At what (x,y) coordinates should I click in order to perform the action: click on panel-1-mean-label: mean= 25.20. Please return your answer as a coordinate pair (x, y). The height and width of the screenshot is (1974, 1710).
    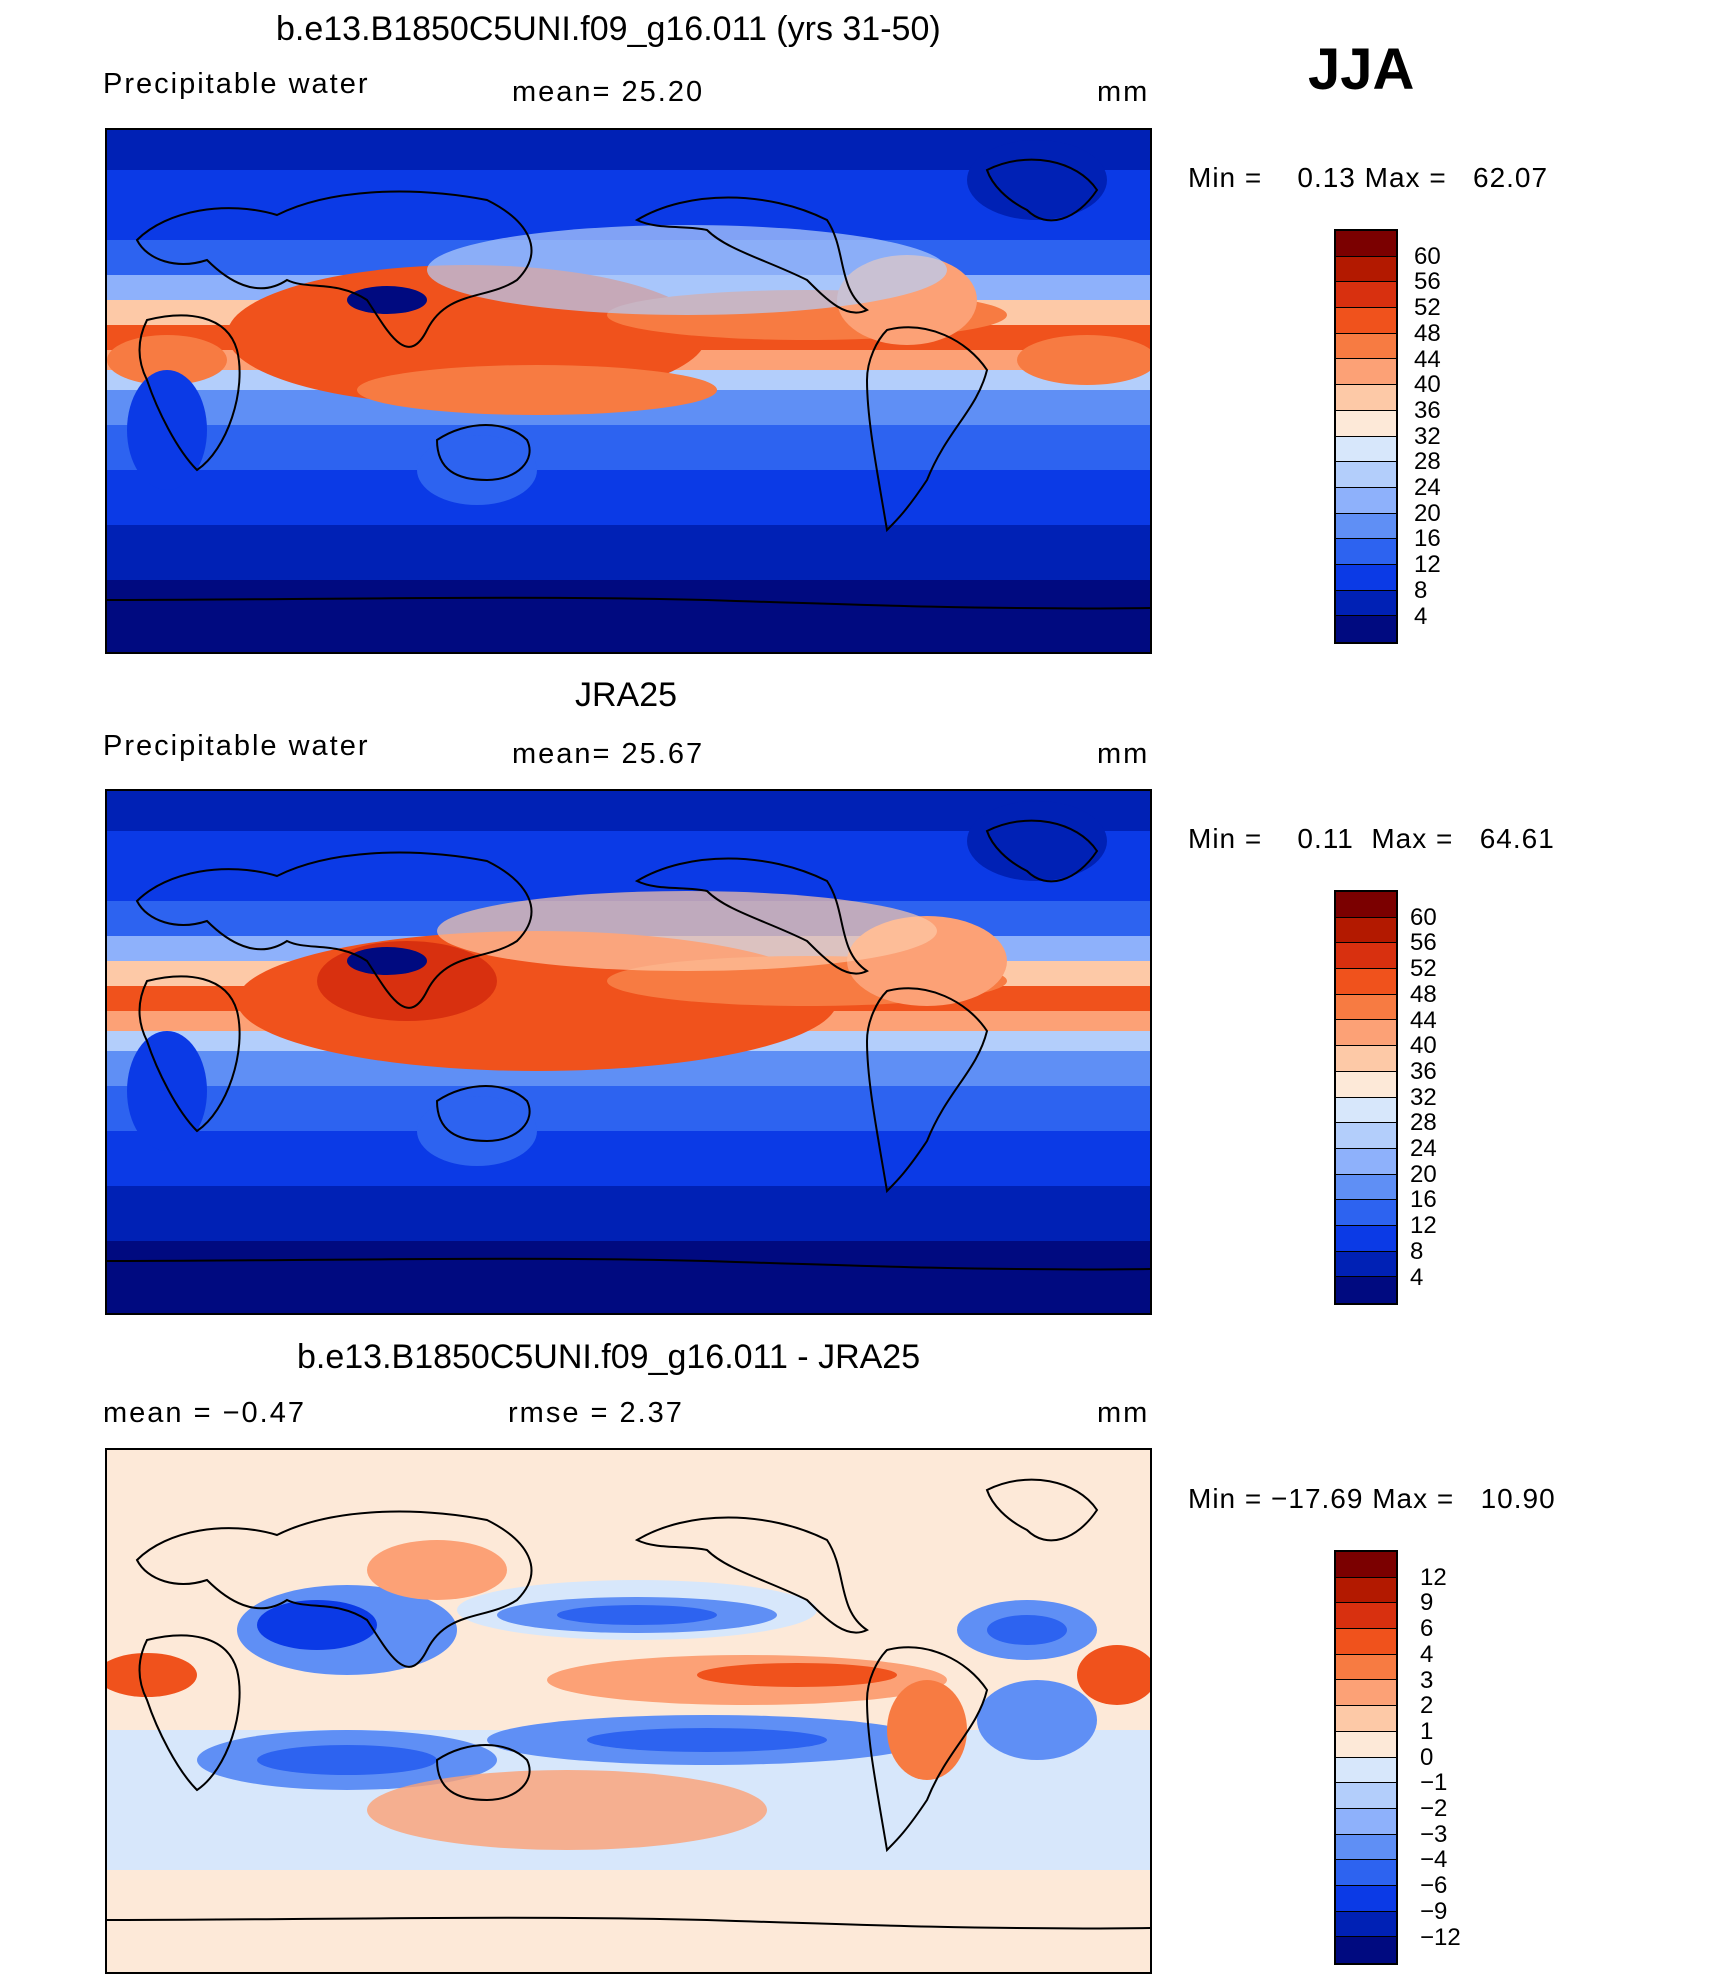
    Looking at the image, I should click on (608, 92).